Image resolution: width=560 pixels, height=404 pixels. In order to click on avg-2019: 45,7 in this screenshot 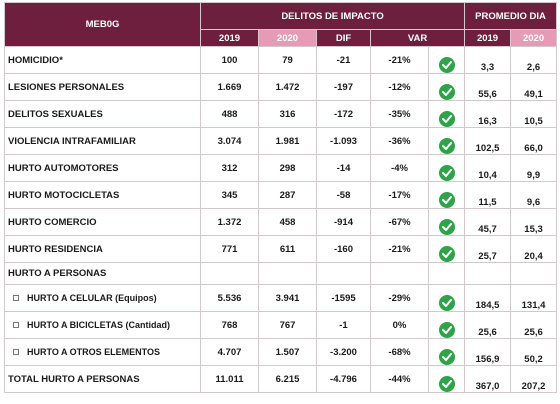, I will do `click(488, 222)`.